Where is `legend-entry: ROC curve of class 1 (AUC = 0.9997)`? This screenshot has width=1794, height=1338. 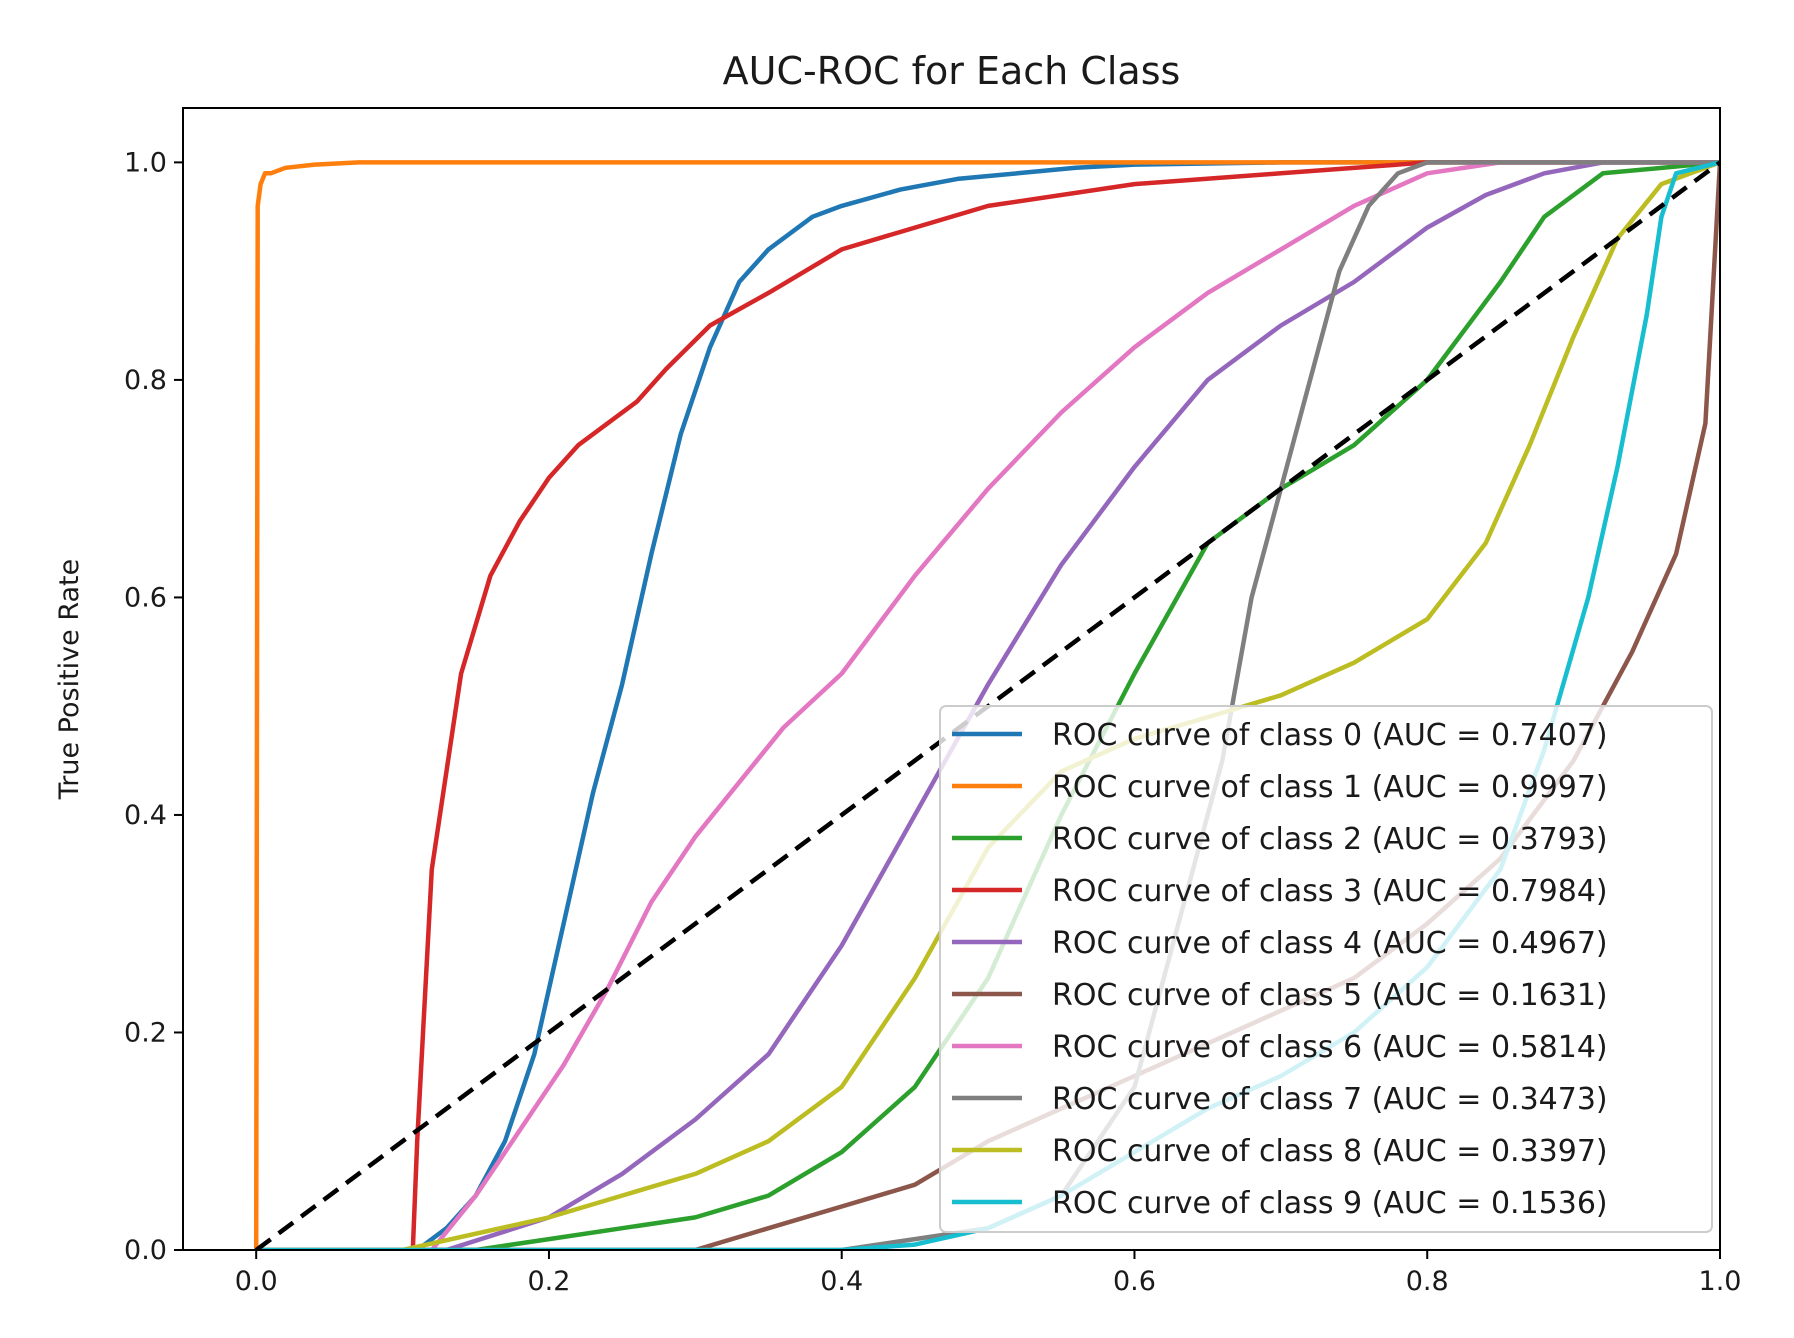 legend-entry: ROC curve of class 1 (AUC = 0.9997) is located at coordinates (1280, 787).